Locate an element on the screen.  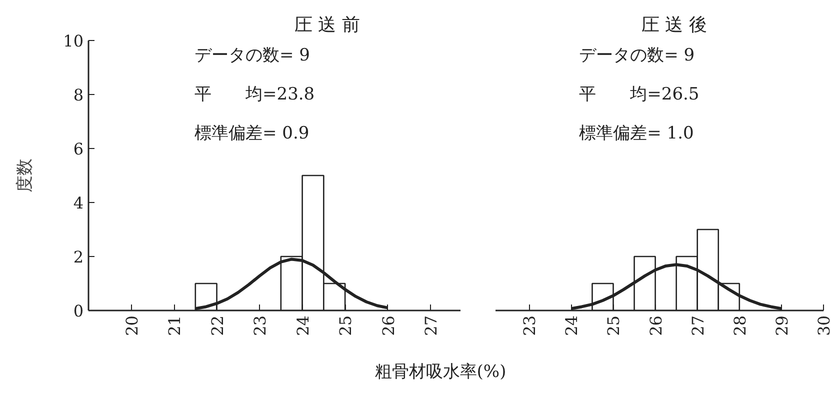
y-tick-label: 6 is located at coordinates (78, 149).